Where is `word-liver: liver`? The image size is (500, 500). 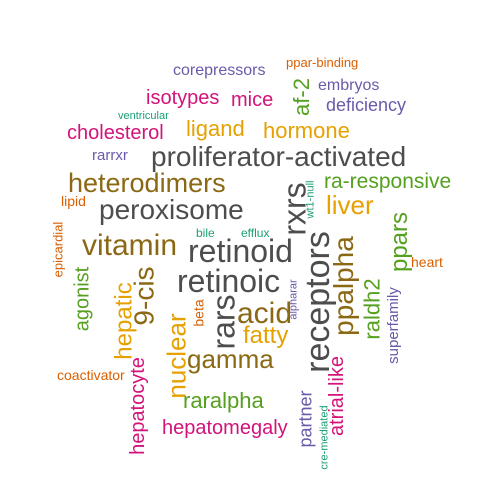 word-liver: liver is located at coordinates (350, 205).